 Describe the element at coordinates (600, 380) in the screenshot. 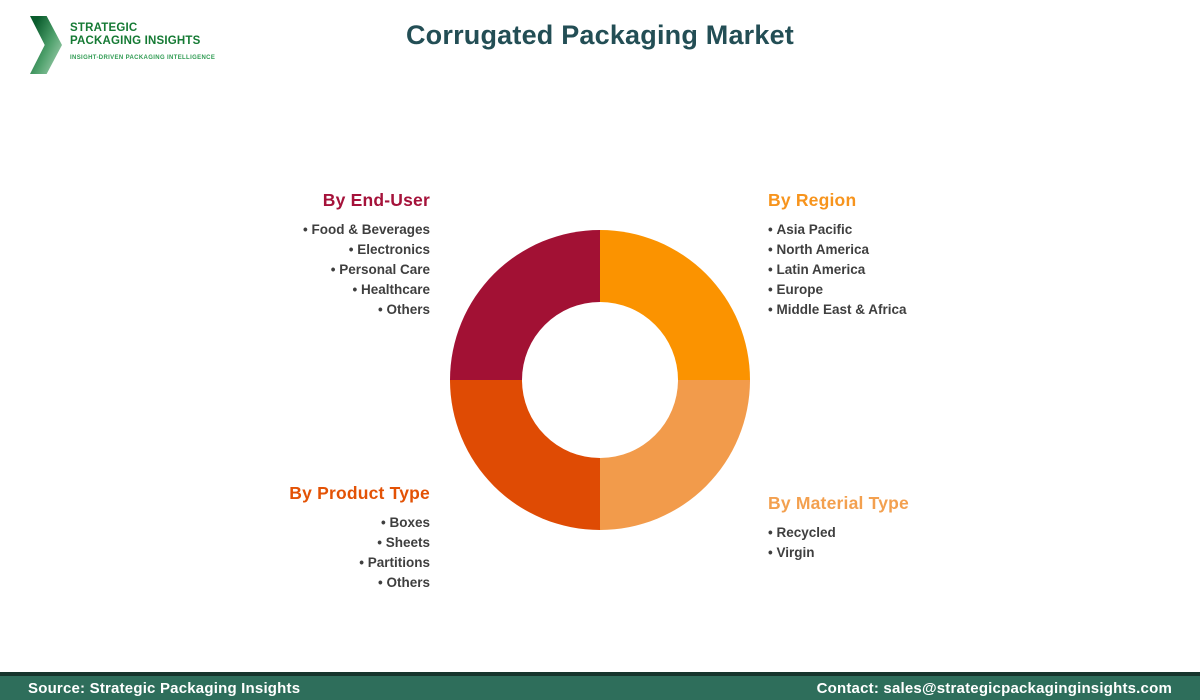

I see `donut-hole` at that location.